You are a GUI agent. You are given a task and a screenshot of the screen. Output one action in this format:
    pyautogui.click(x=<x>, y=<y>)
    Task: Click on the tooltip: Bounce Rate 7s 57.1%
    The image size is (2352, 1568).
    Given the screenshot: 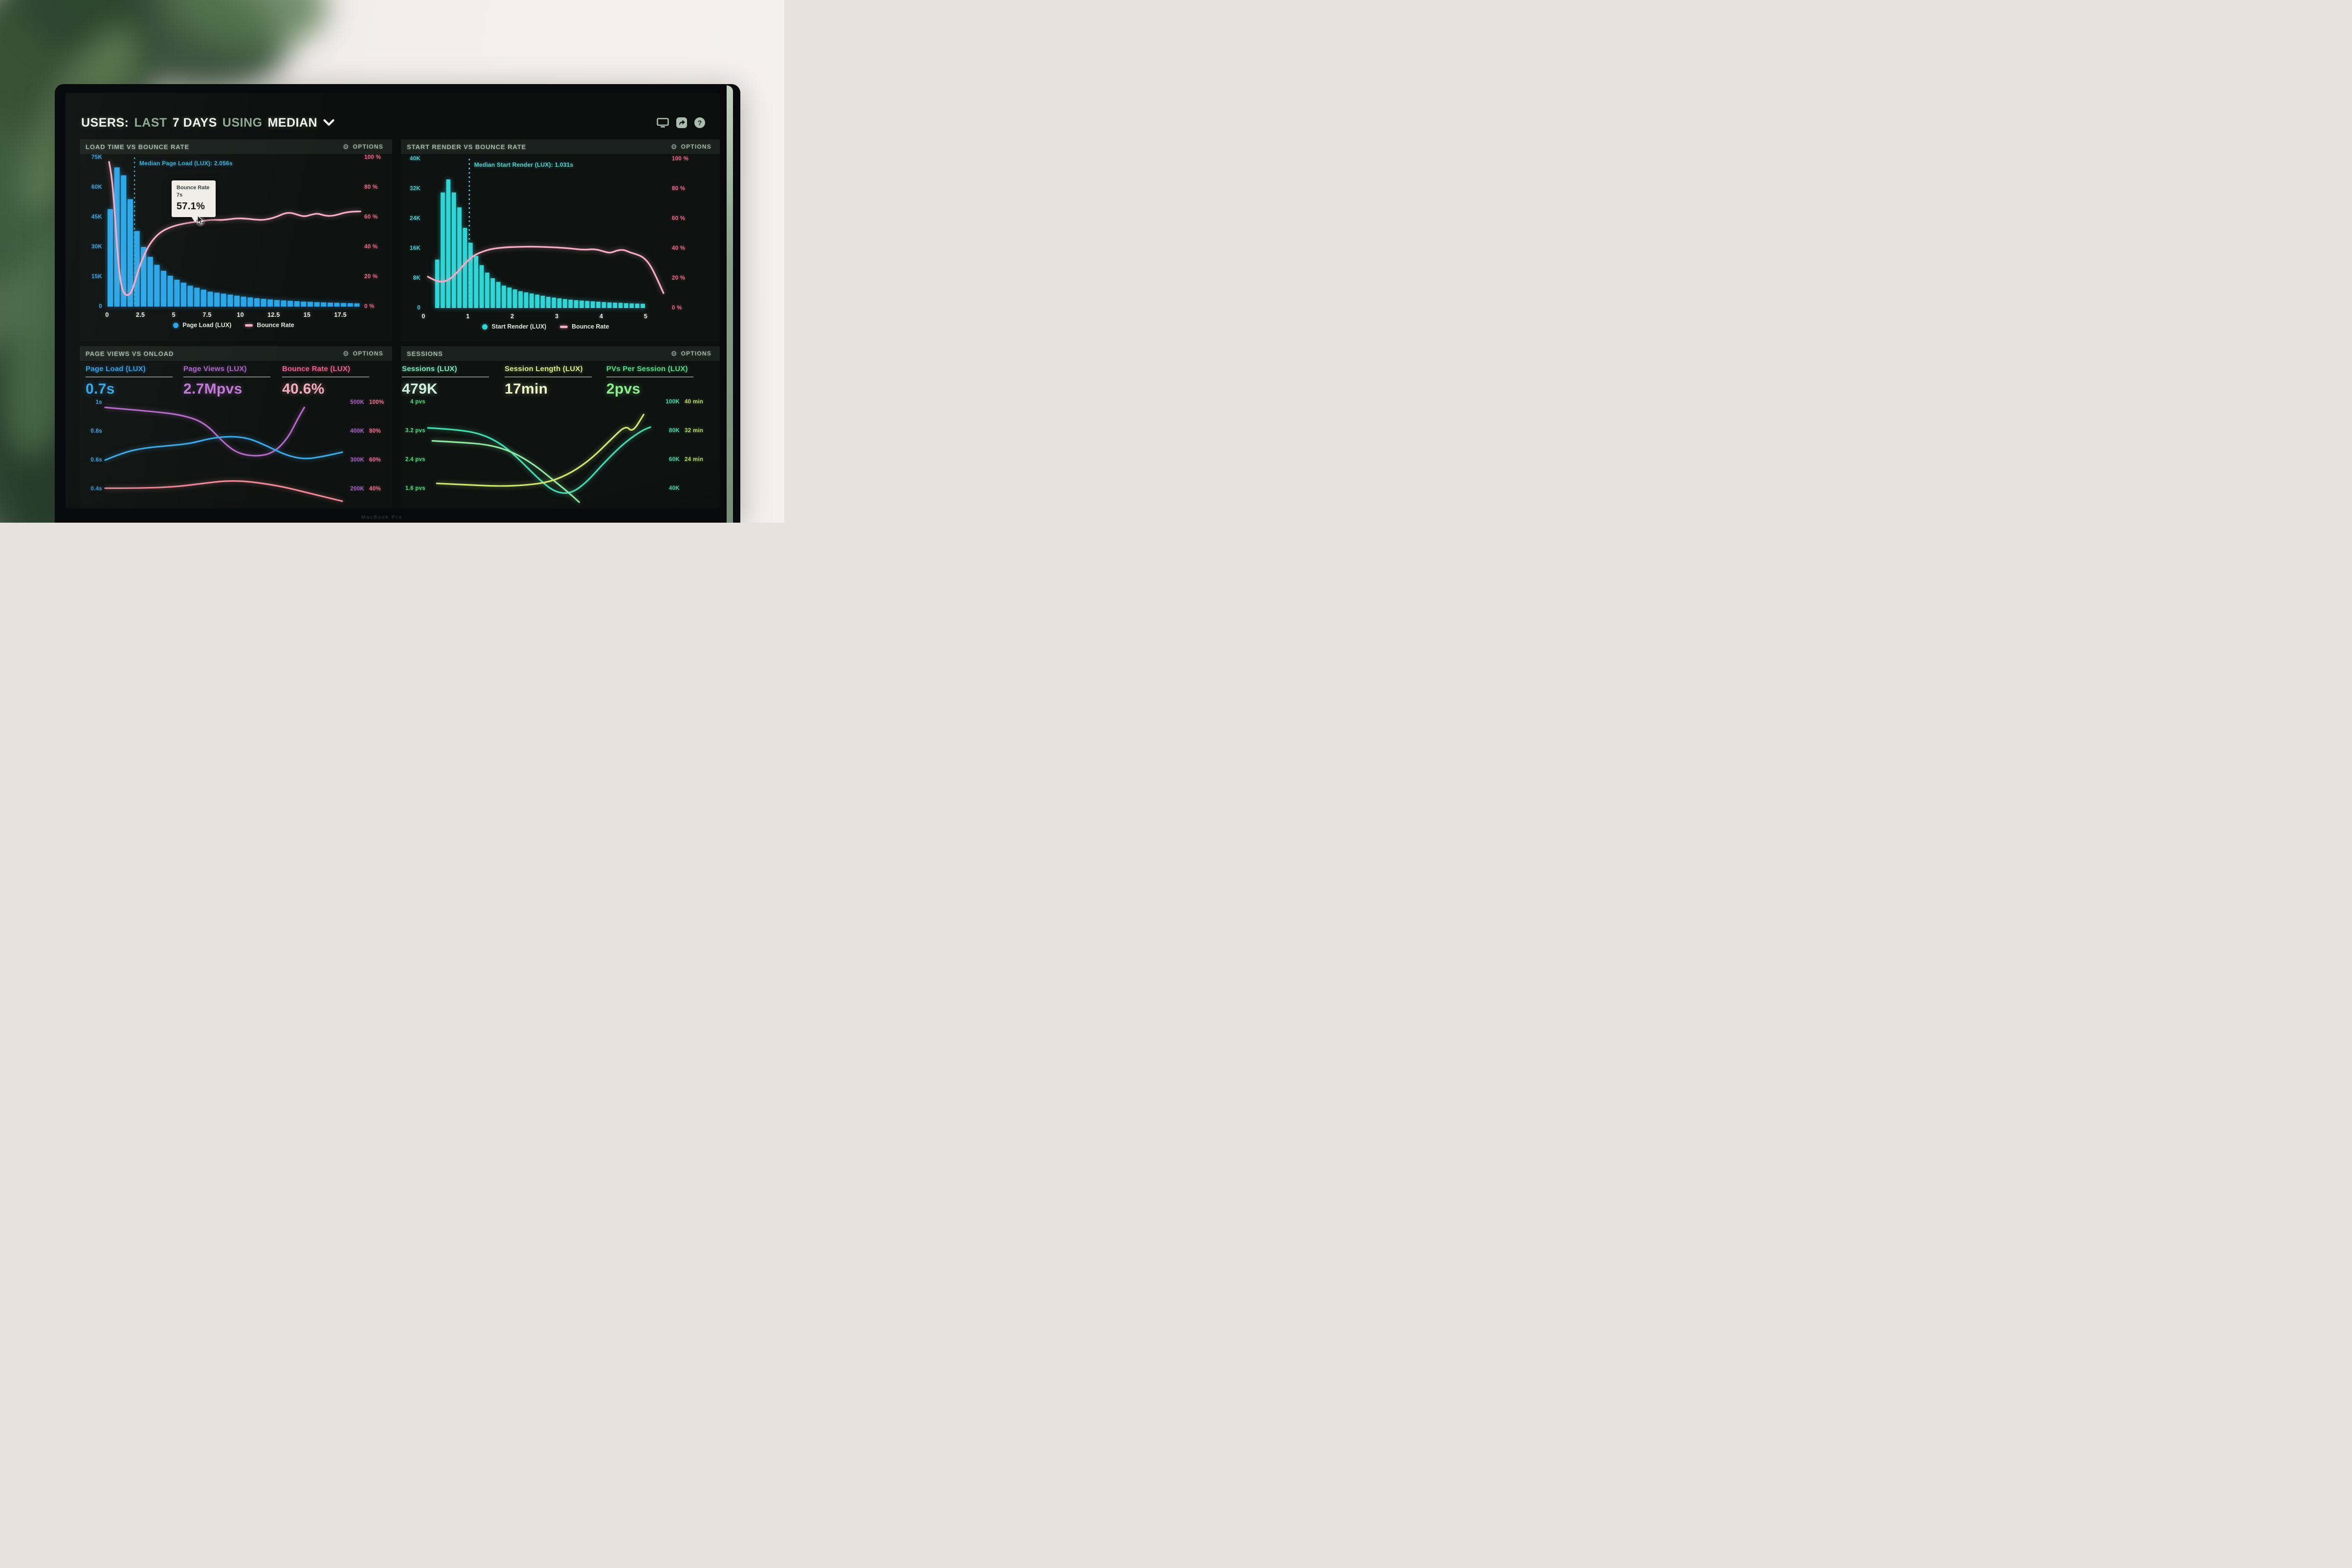 What is the action you would take?
    pyautogui.click(x=194, y=201)
    